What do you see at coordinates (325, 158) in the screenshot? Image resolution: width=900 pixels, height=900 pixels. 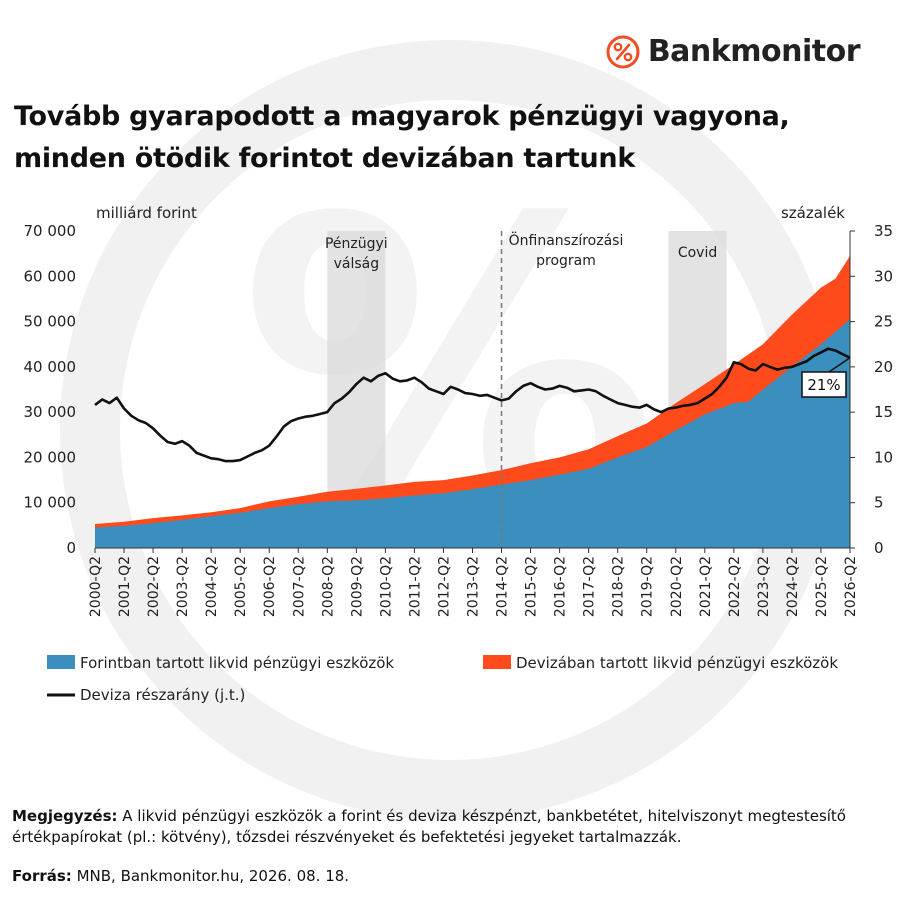 I see `title-line-2: minden ötödik forintot devizában tartunk` at bounding box center [325, 158].